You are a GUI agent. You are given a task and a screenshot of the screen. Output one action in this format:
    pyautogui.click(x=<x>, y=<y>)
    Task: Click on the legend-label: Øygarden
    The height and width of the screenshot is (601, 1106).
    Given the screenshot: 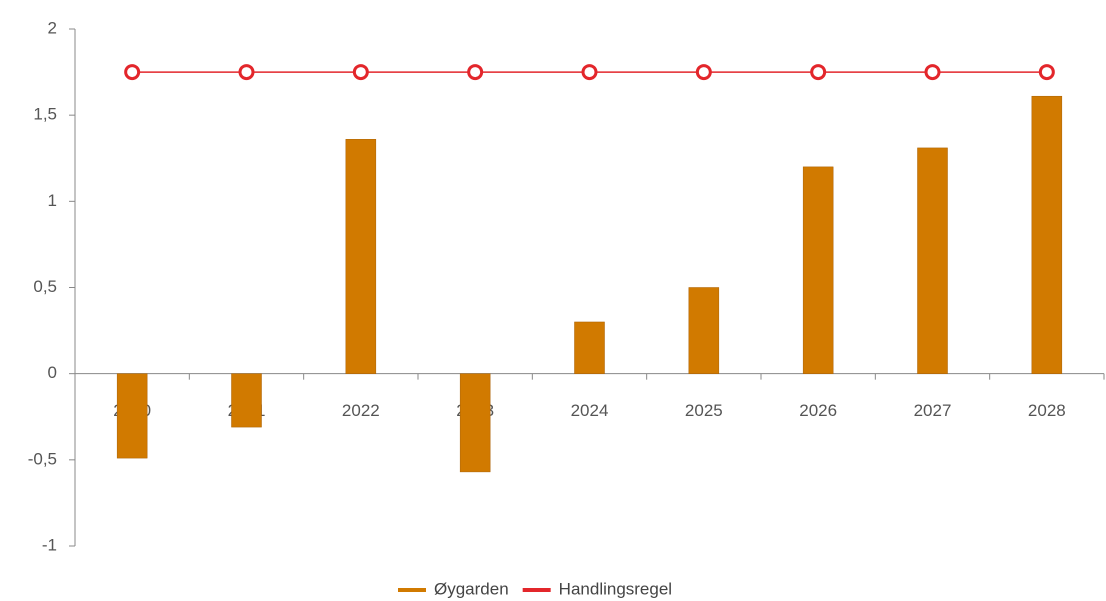 What is the action you would take?
    pyautogui.click(x=471, y=588)
    